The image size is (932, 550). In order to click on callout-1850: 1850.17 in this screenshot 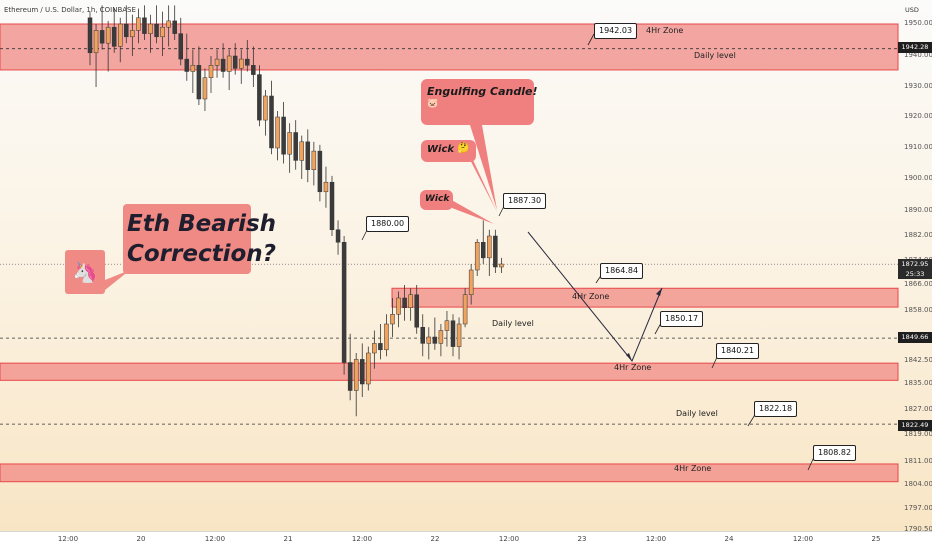, I will do `click(682, 319)`.